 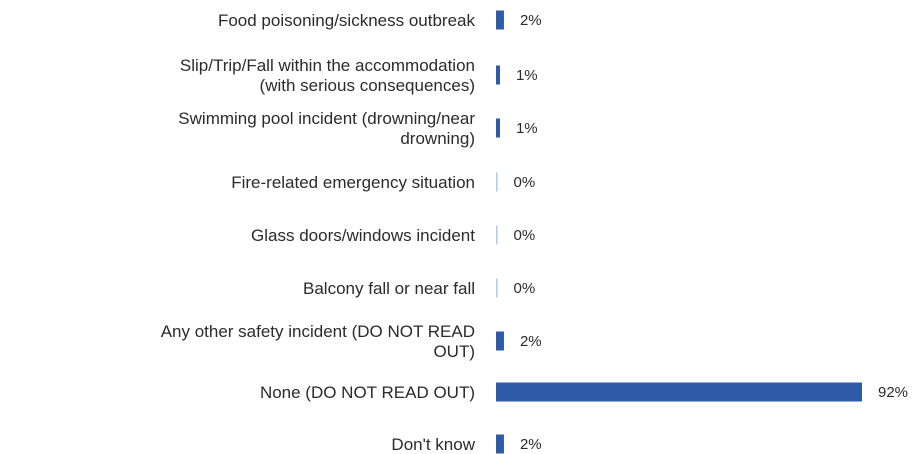 I want to click on category-label: Fire-related emergency situation, so click(x=353, y=182).